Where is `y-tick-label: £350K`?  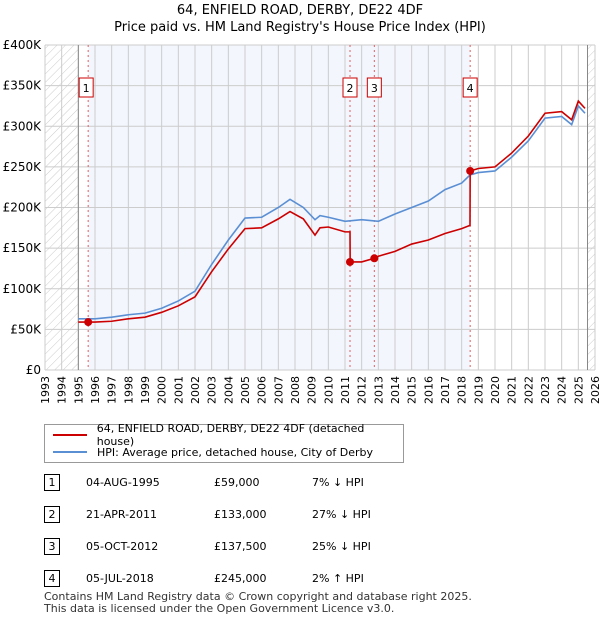 y-tick-label: £350K is located at coordinates (23, 86).